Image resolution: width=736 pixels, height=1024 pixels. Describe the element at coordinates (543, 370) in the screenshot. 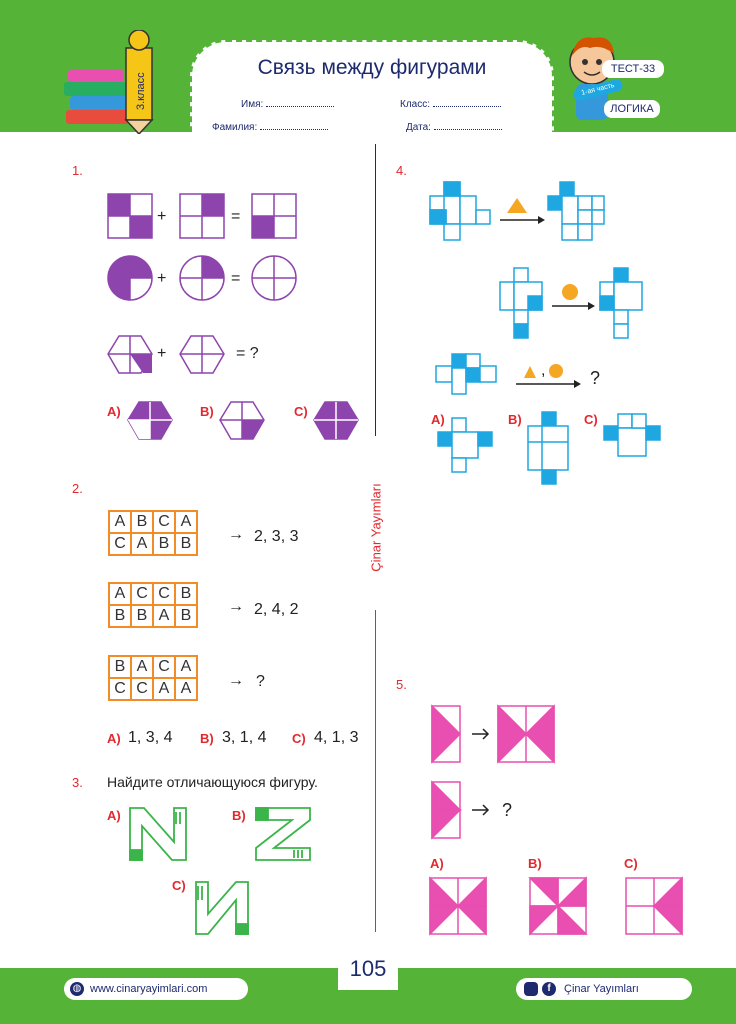

I see `q4-comma: ,` at that location.